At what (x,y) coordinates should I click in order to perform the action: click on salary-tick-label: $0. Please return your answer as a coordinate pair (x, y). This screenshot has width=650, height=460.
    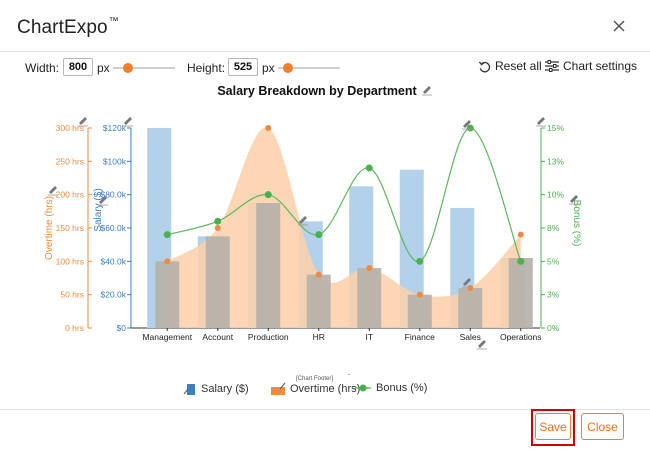
    Looking at the image, I should click on (122, 328).